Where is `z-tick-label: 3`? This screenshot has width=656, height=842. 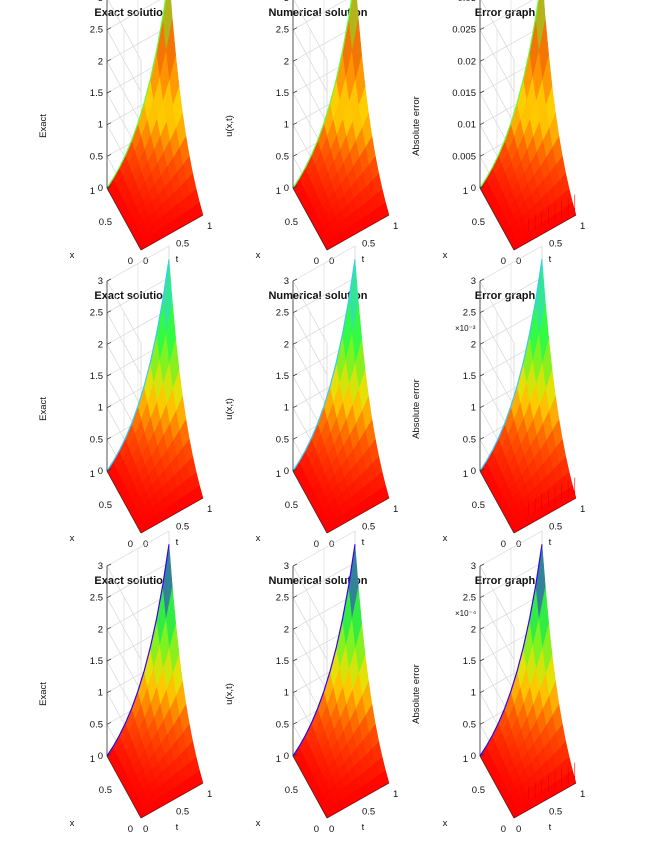 z-tick-label: 3 is located at coordinates (100, 2).